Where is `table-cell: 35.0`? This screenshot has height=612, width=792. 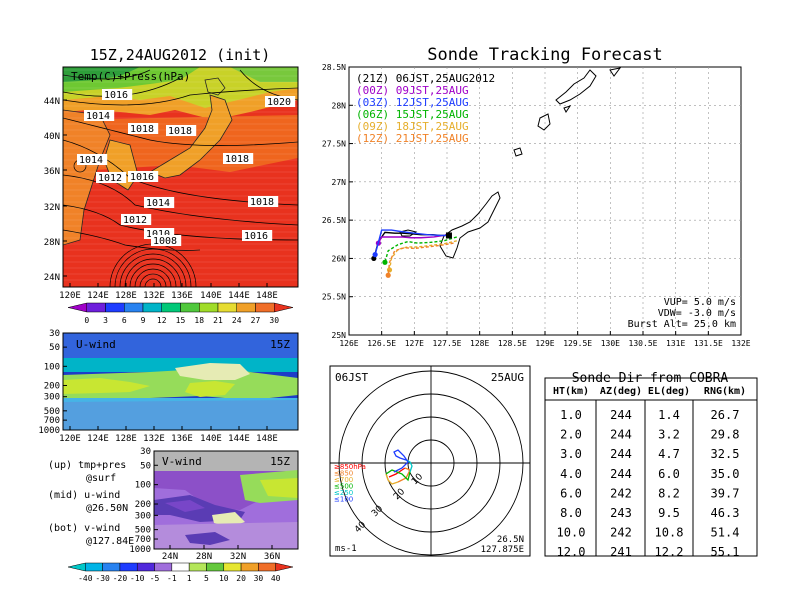
table-cell: 35.0 is located at coordinates (725, 474).